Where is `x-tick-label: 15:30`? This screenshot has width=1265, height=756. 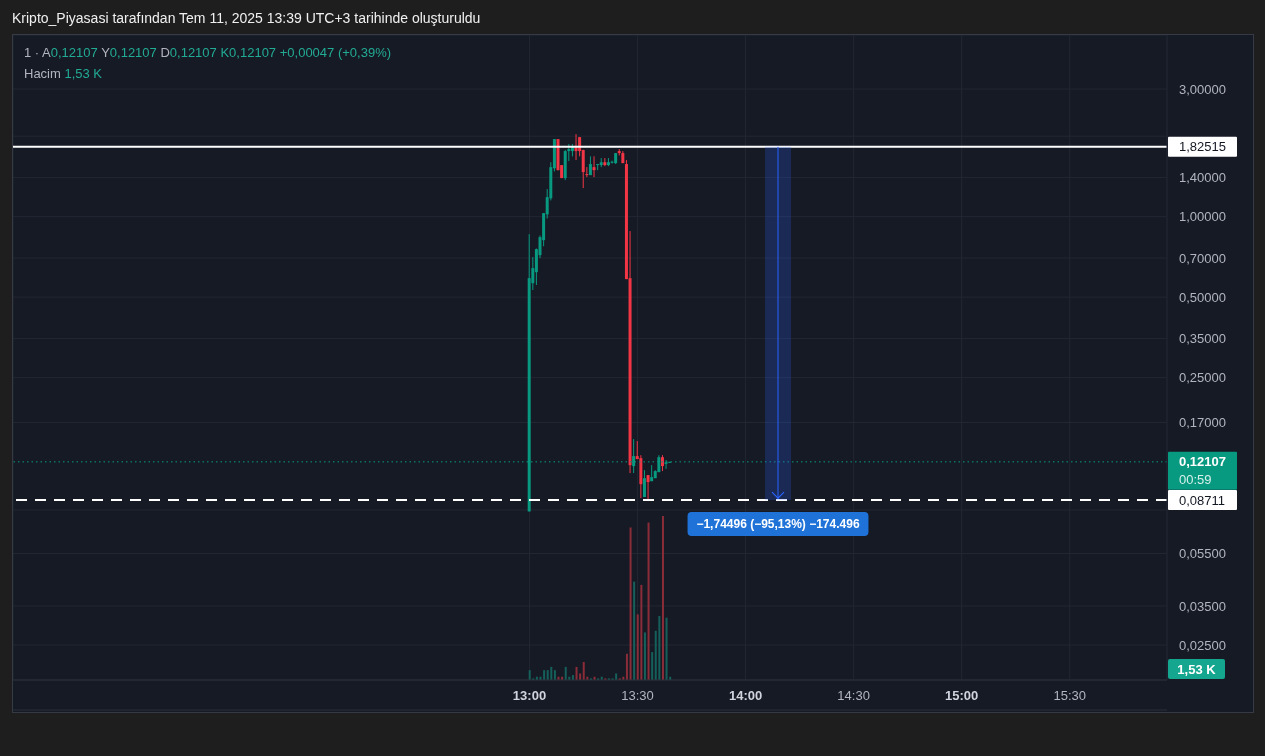 x-tick-label: 15:30 is located at coordinates (1070, 695).